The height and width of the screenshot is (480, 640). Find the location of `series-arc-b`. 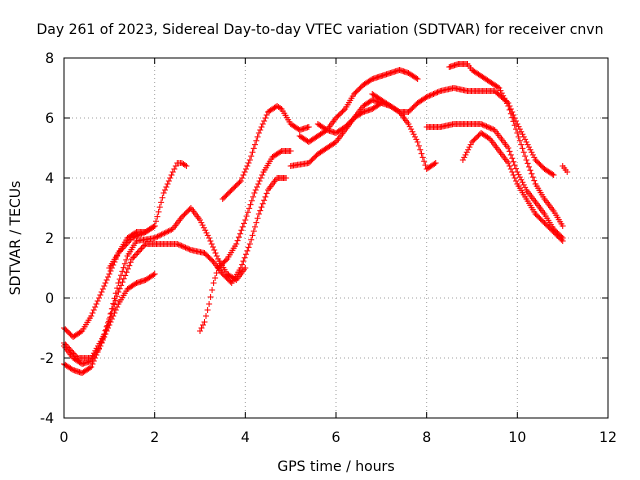

series-arc-b is located at coordinates (148, 215).